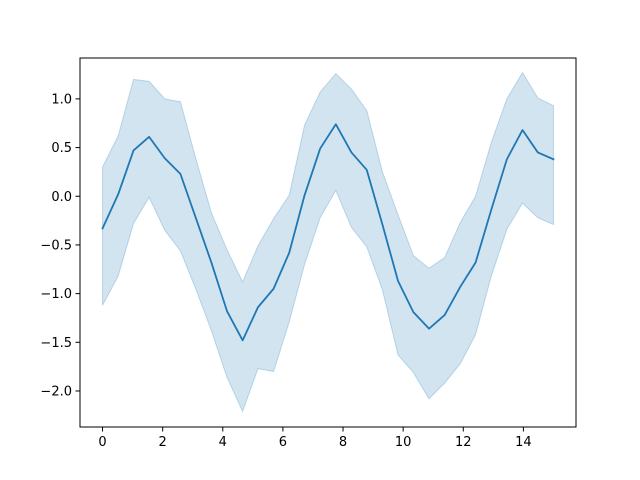  Describe the element at coordinates (56, 391) in the screenshot. I see `y-tick-label: −2.0` at that location.